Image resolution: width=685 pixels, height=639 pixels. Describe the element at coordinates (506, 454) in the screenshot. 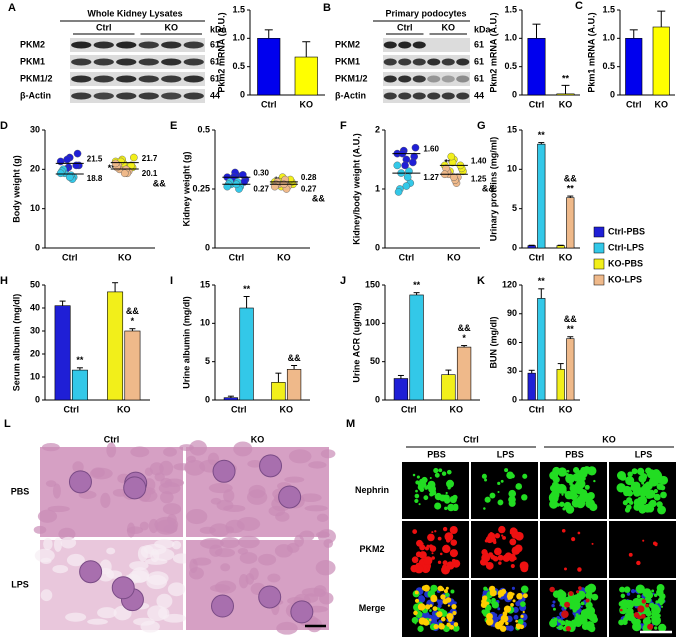

I see `column-label: LPS` at that location.